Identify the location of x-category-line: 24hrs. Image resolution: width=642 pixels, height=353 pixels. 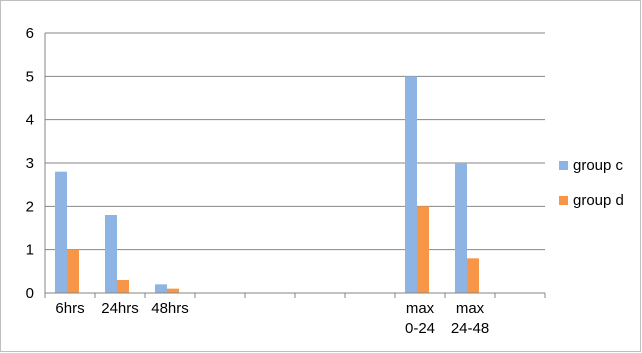
(120, 308).